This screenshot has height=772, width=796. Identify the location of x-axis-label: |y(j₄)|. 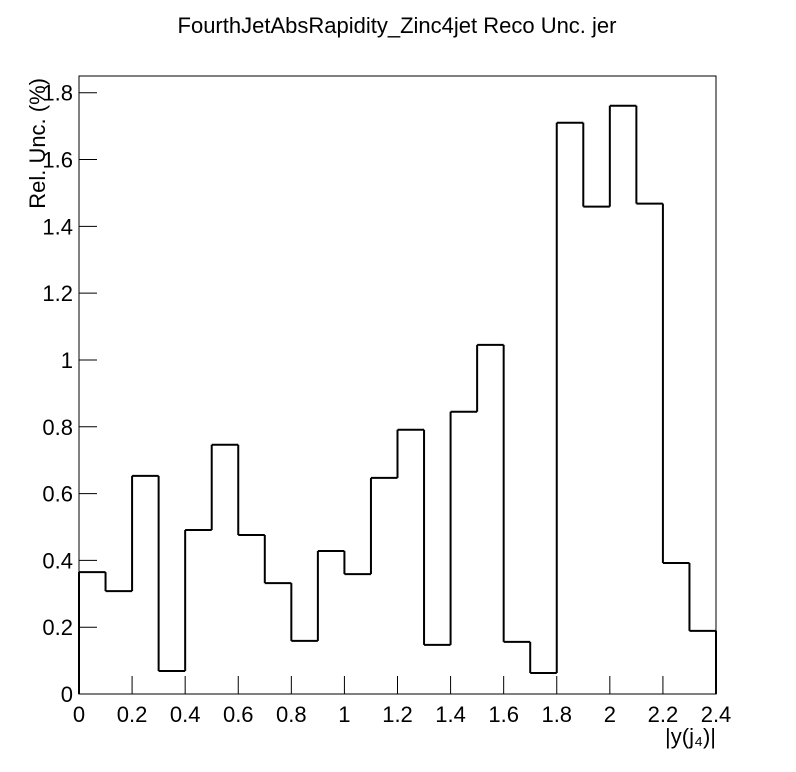
(690, 736).